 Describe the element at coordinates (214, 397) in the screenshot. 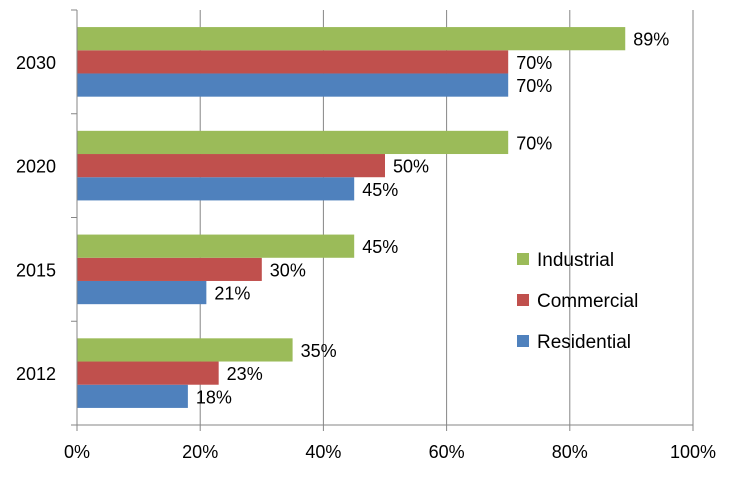

I see `data-label: 18%` at that location.